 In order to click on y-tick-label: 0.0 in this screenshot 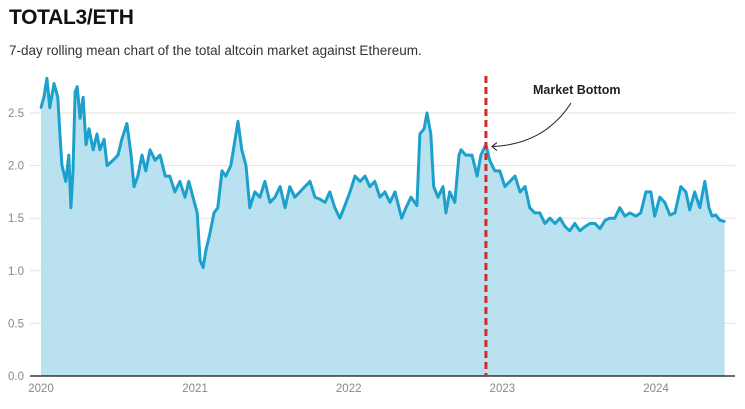, I will do `click(16, 377)`.